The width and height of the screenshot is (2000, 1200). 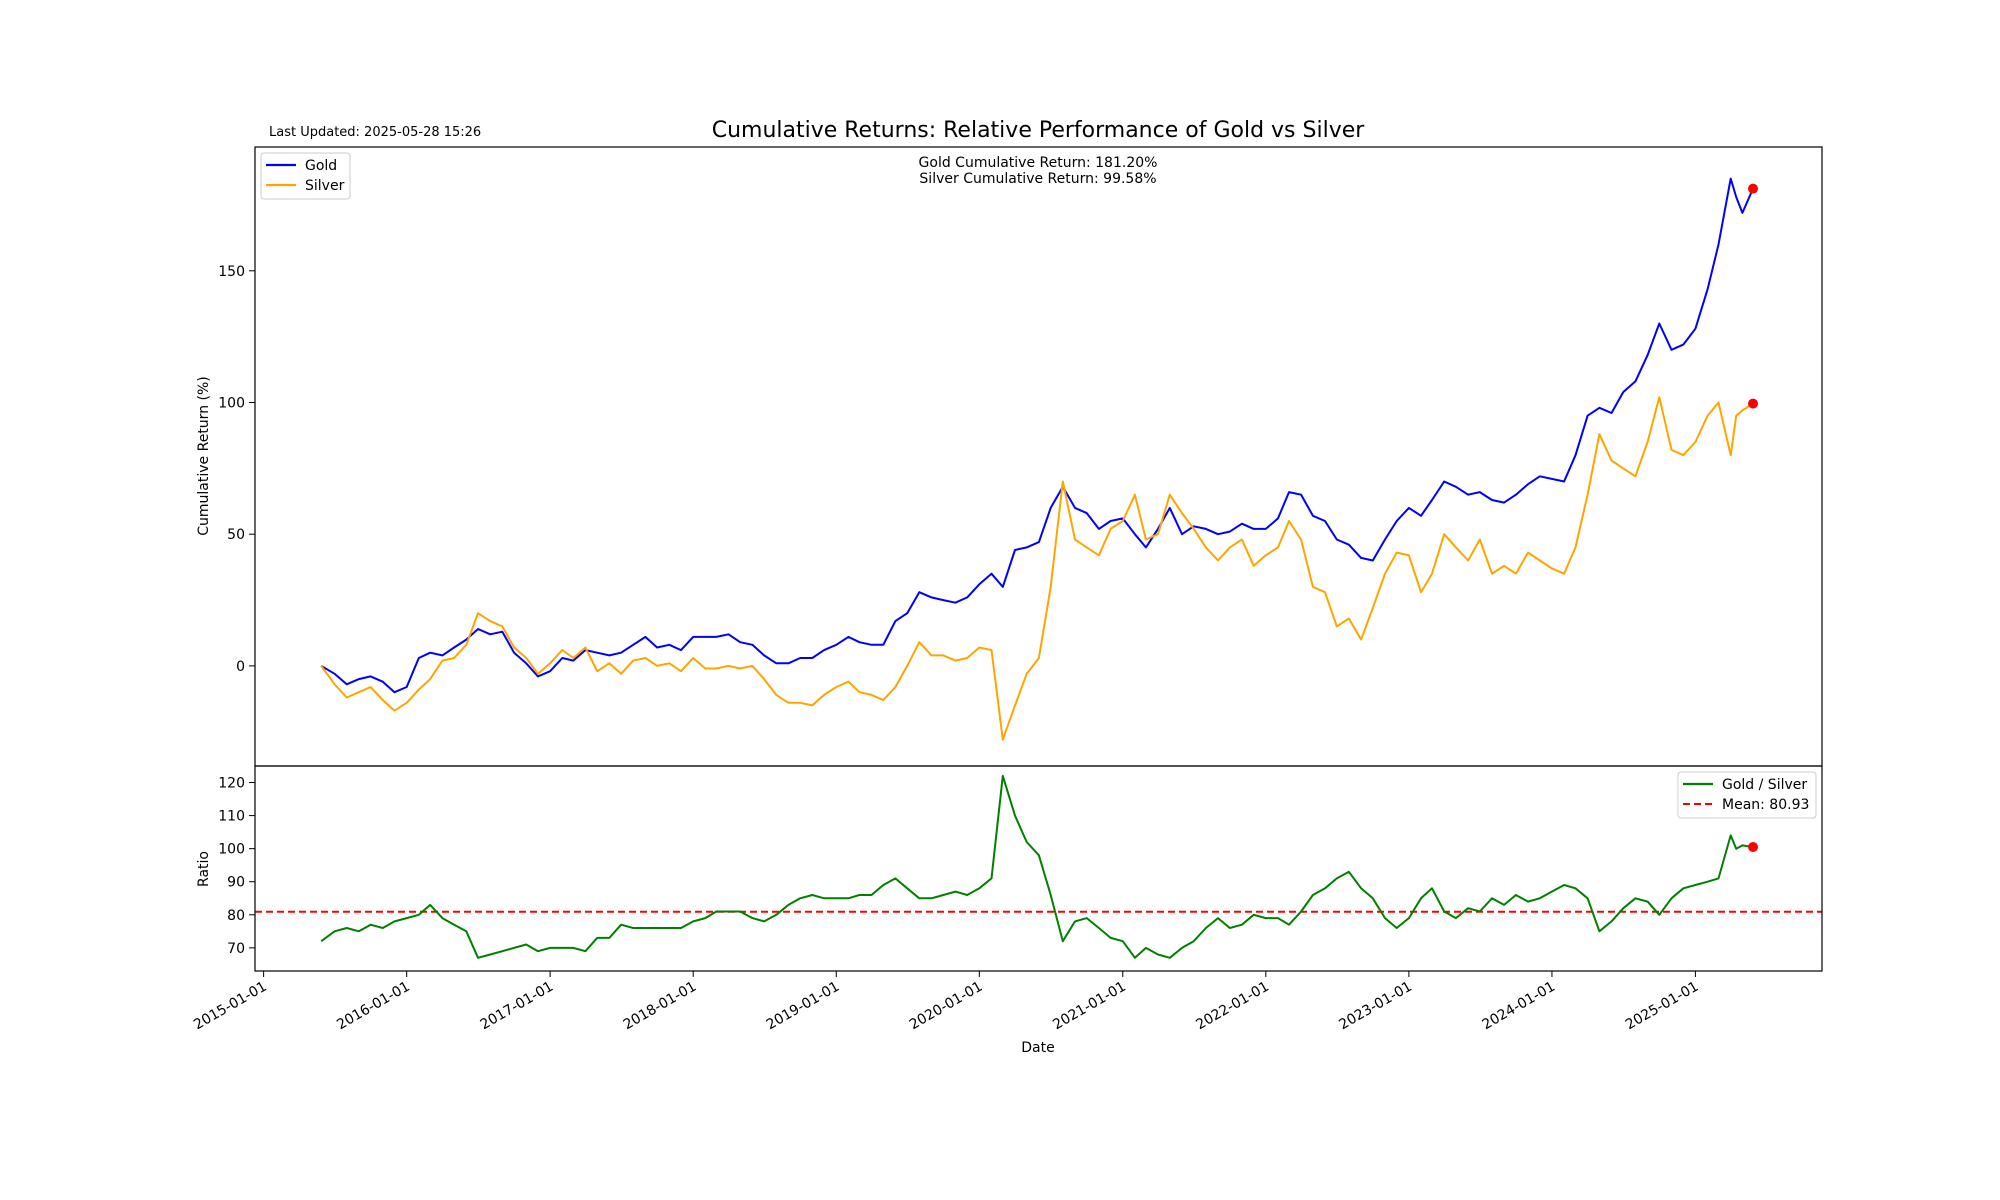 I want to click on legend-ratio-label: Gold / Silver, so click(x=1764, y=785).